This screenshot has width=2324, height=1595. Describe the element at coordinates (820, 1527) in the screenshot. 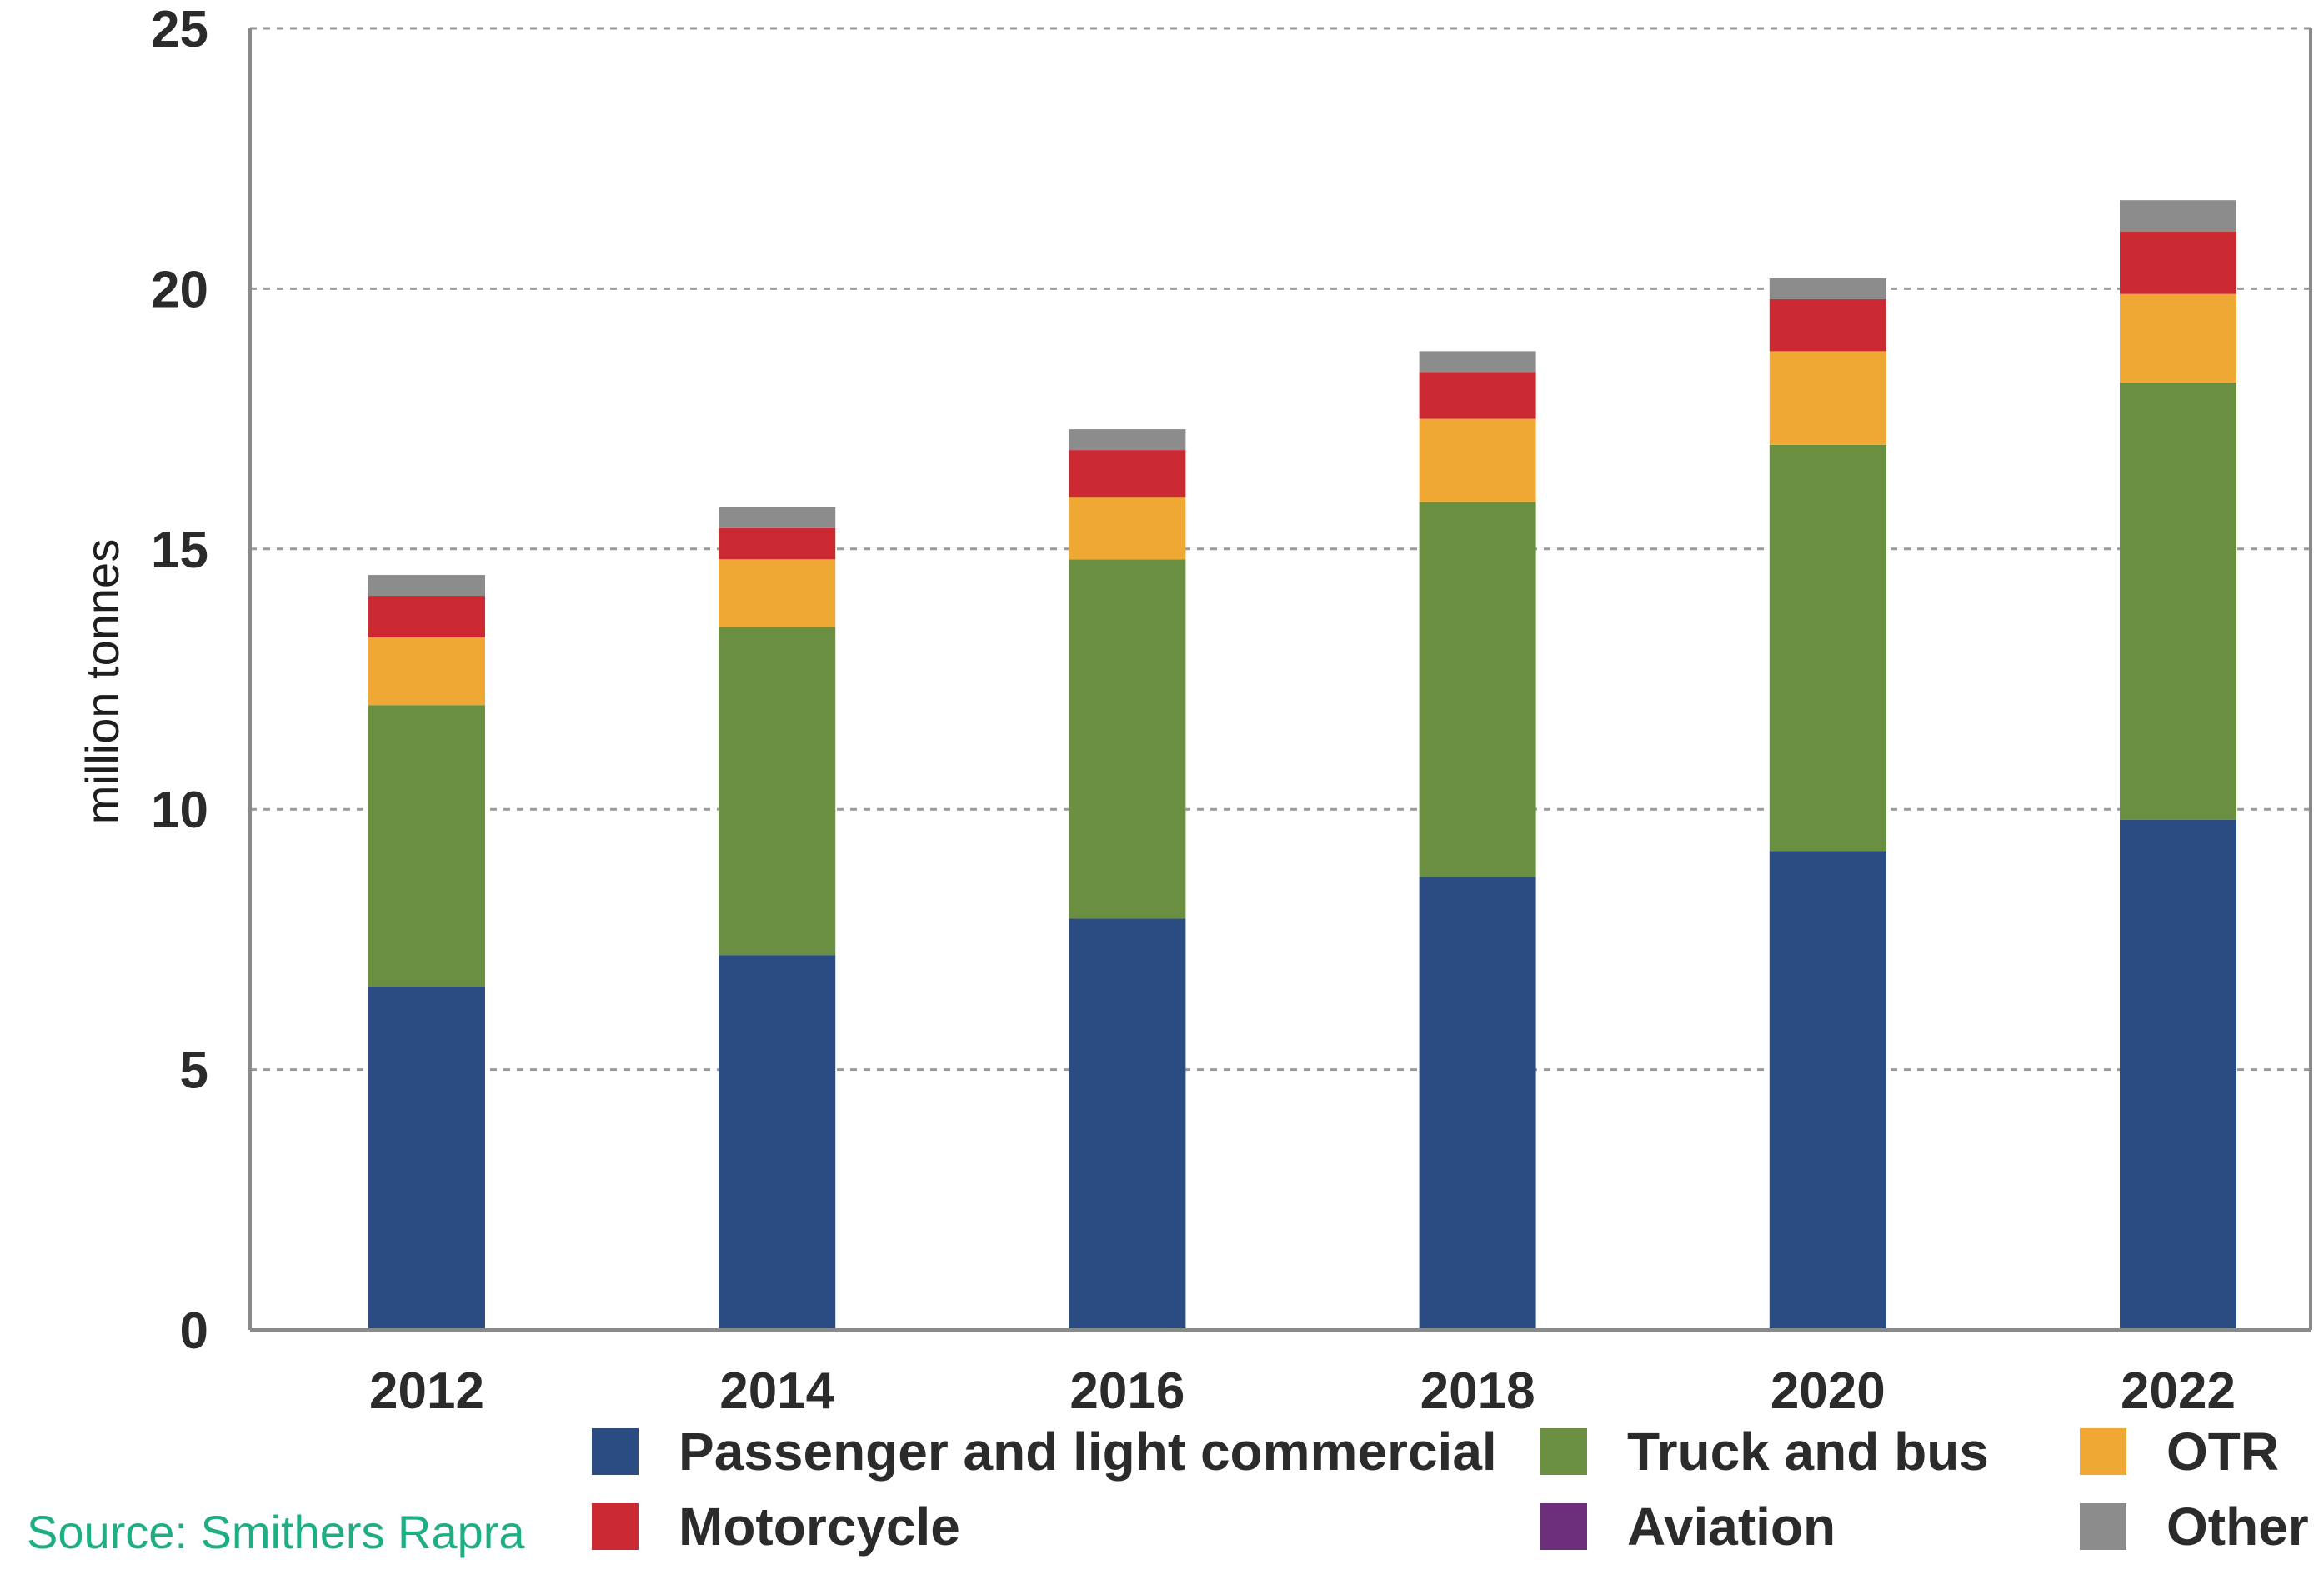

I see `legend-label: Motorcycle` at that location.